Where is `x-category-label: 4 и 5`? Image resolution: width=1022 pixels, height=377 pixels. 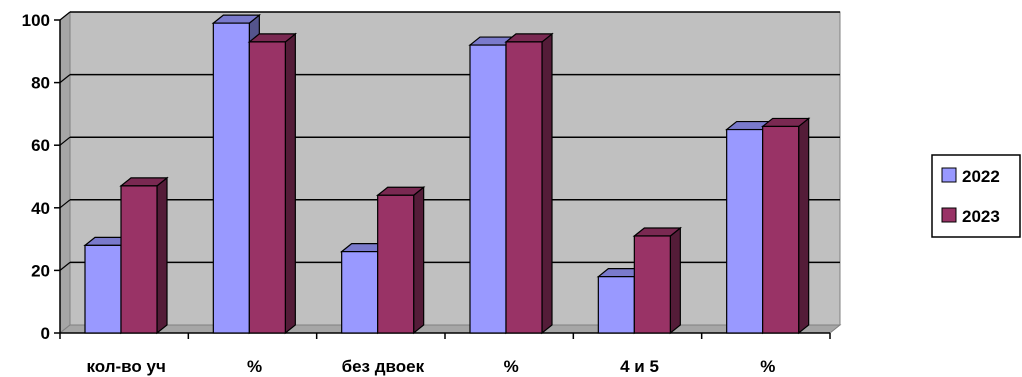
x-category-label: 4 и 5 is located at coordinates (639, 366).